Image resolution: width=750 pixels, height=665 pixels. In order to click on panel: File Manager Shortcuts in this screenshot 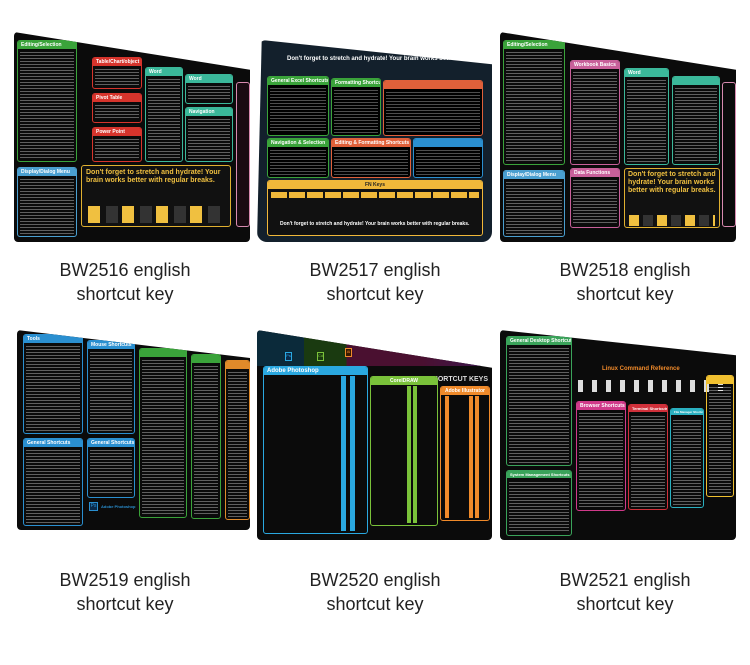, I will do `click(687, 458)`.